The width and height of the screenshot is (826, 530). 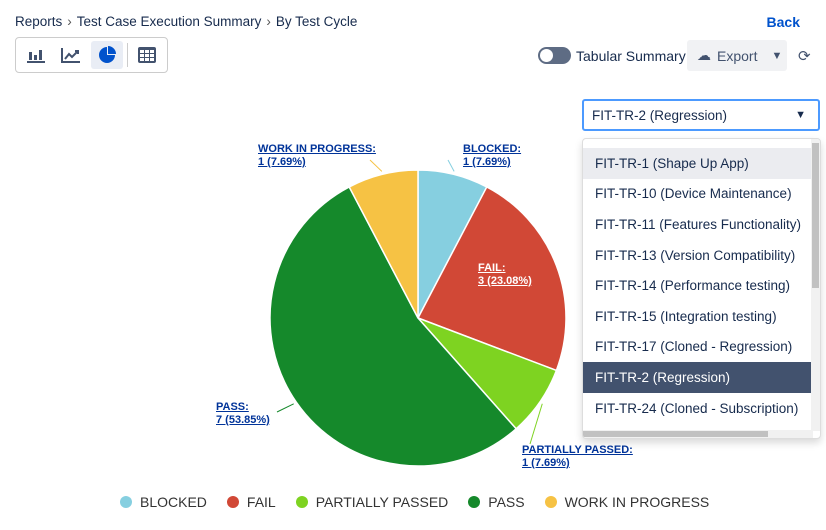 I want to click on data-label: PASS: 7 (53.85%), so click(x=243, y=414).